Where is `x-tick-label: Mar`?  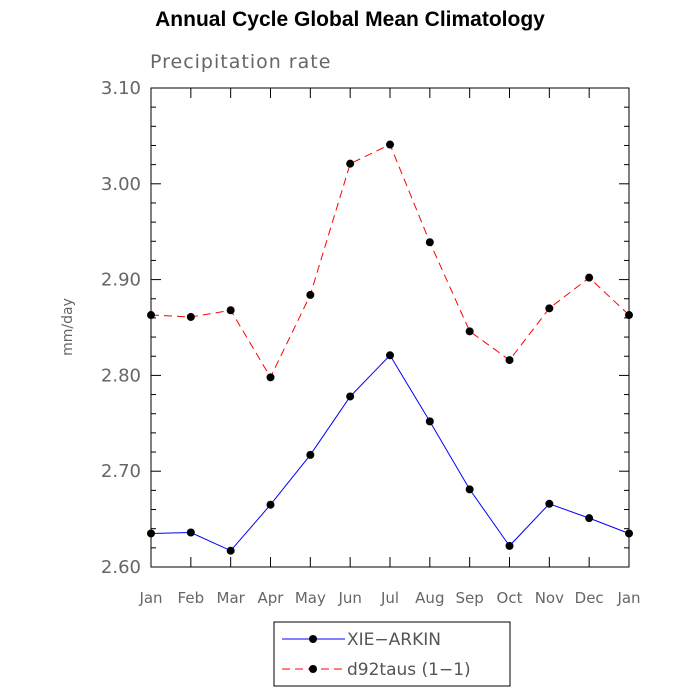 x-tick-label: Mar is located at coordinates (231, 598).